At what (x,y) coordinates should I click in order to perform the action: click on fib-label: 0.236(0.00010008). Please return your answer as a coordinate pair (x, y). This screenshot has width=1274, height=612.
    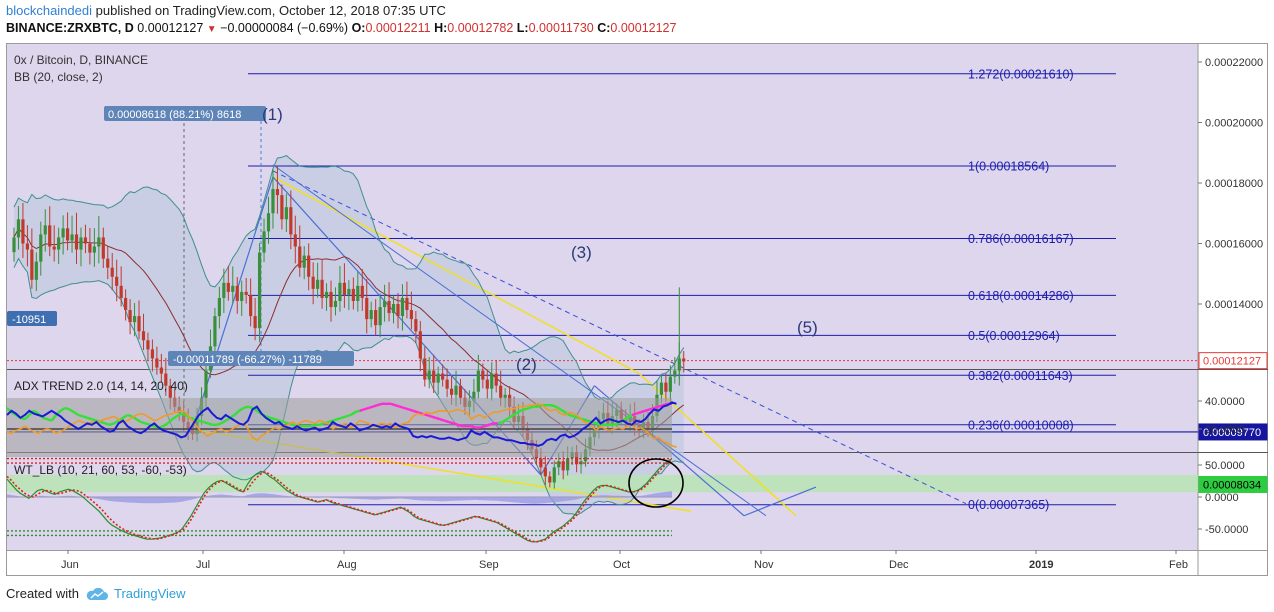
    Looking at the image, I should click on (1021, 425).